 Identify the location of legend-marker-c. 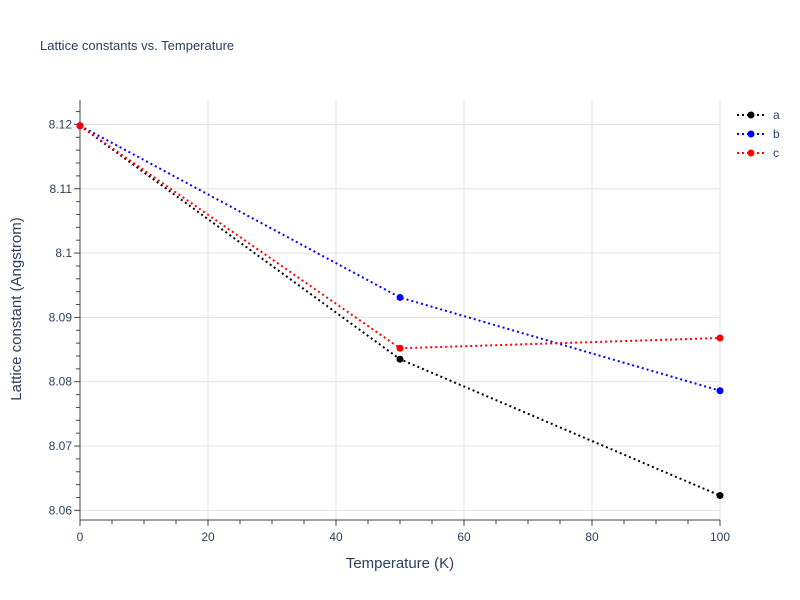
(751, 153).